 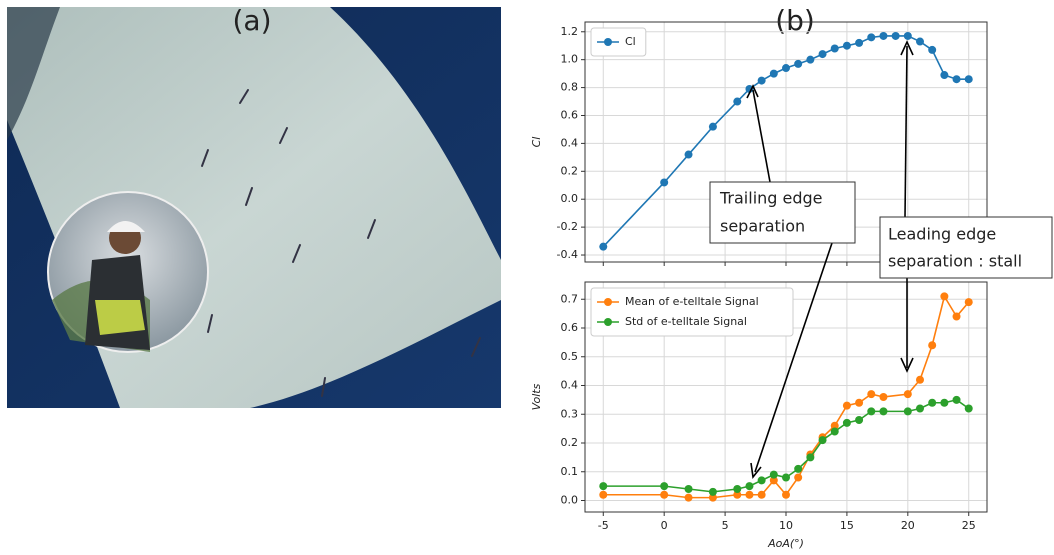 What do you see at coordinates (570, 471) in the screenshot?
I see `y-tick-label: 0.1` at bounding box center [570, 471].